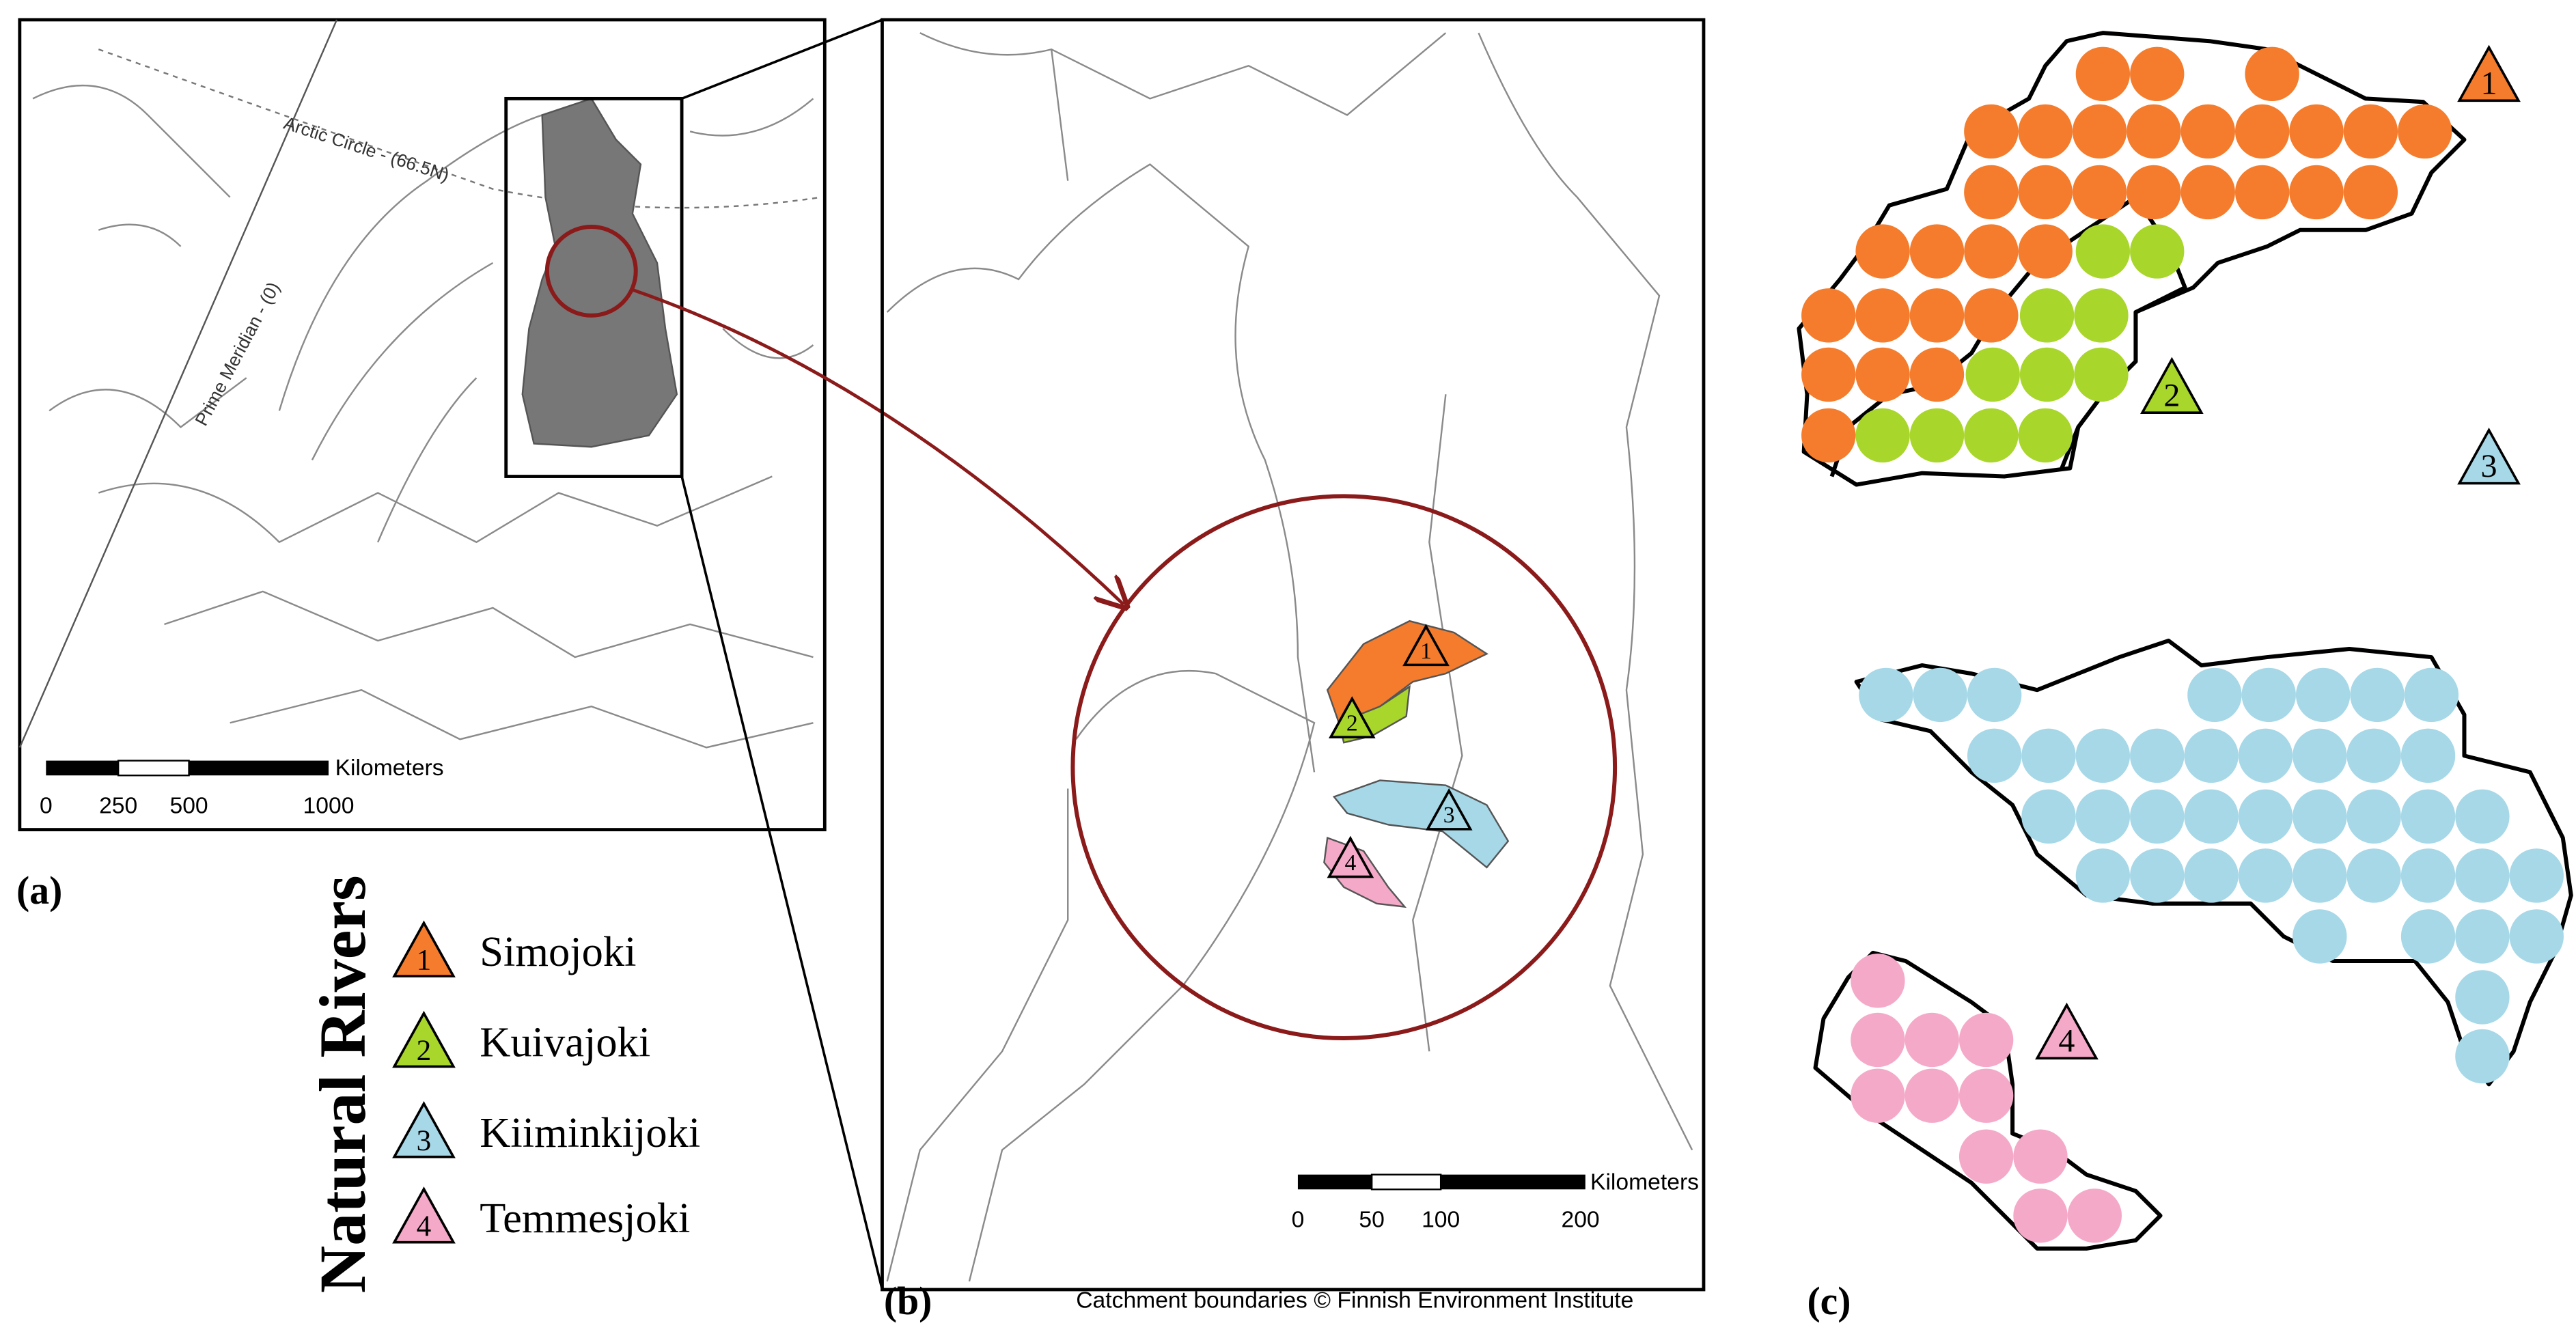  What do you see at coordinates (329, 806) in the screenshot?
I see `scale-tick-label: 1000` at bounding box center [329, 806].